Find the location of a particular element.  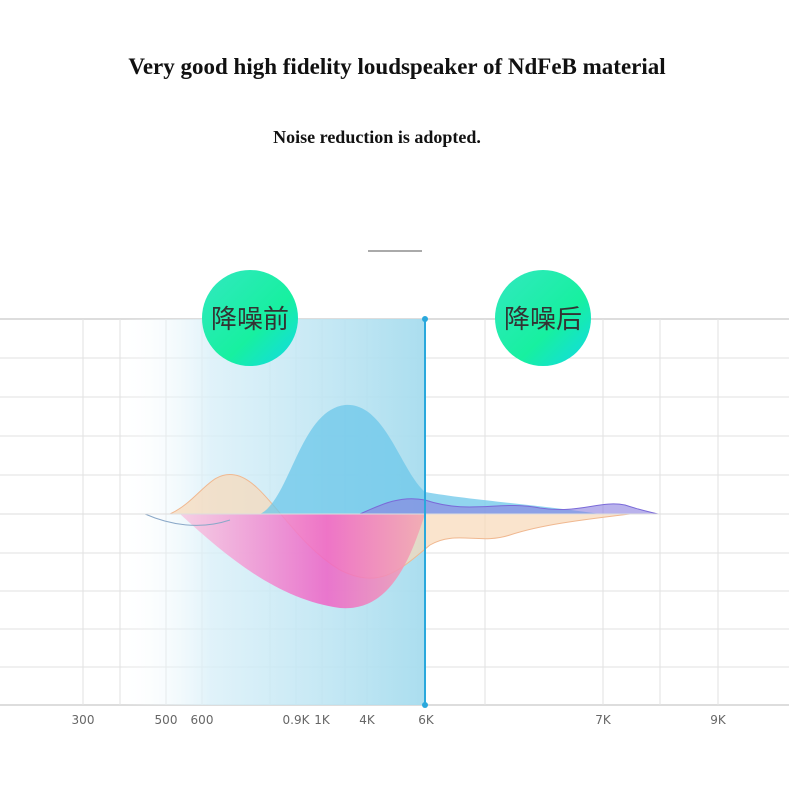

axis: 300 500 600 0.9K 1K 4K 6K 7K 9K is located at coordinates (399, 720).